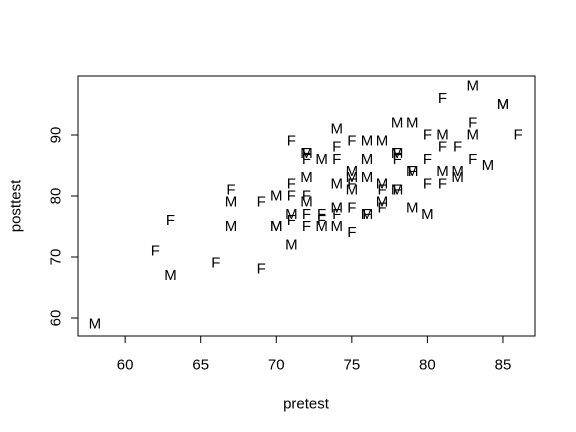  Describe the element at coordinates (427, 365) in the screenshot. I see `x-tick-label: 80` at that location.